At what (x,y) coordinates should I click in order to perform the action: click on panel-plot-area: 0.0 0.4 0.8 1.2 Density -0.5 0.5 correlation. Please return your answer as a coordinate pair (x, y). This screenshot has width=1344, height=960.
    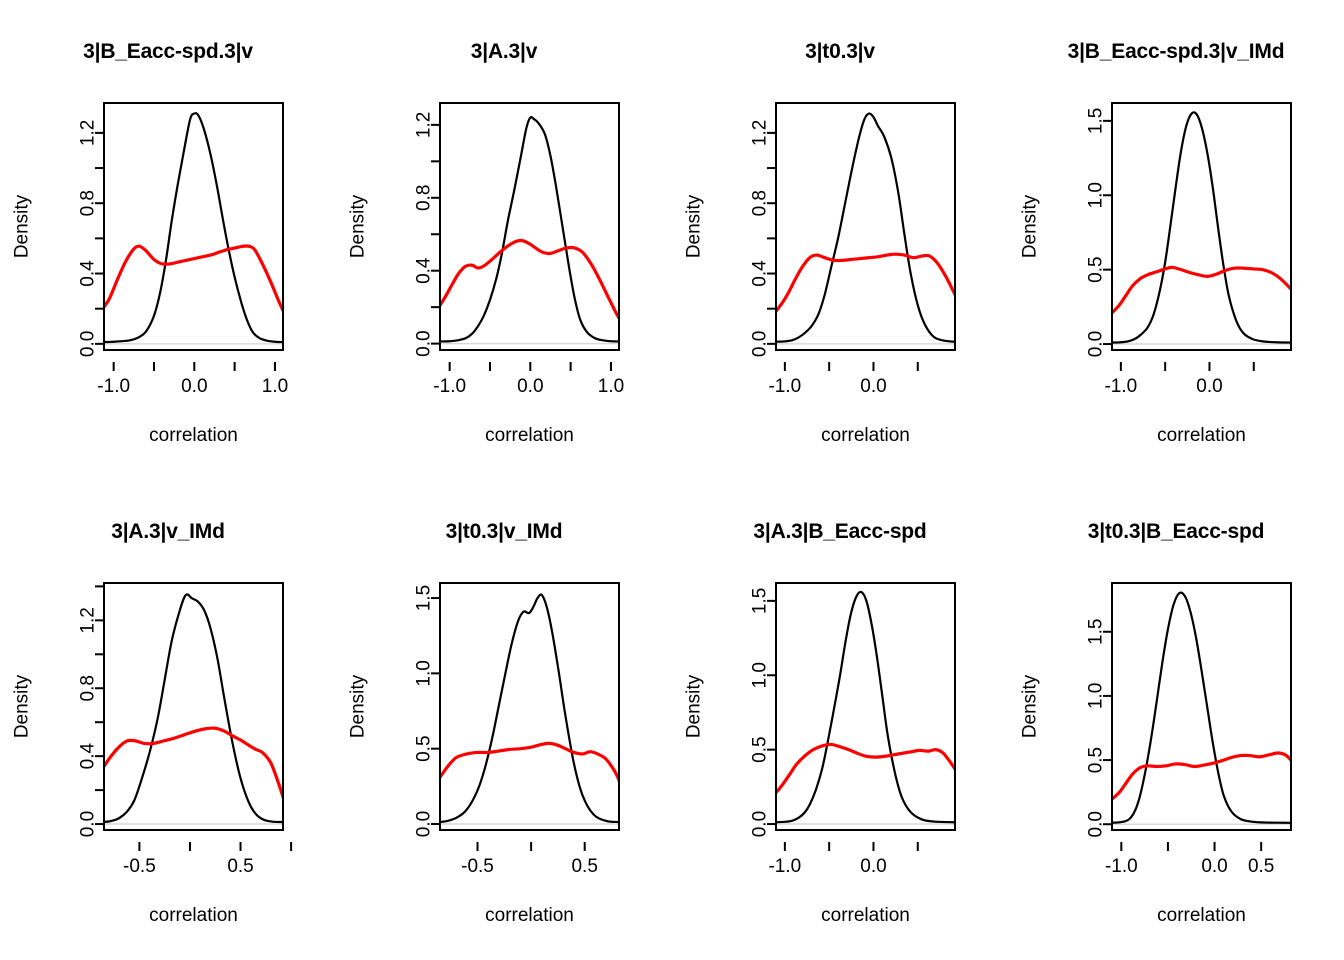
    Looking at the image, I should click on (152, 754).